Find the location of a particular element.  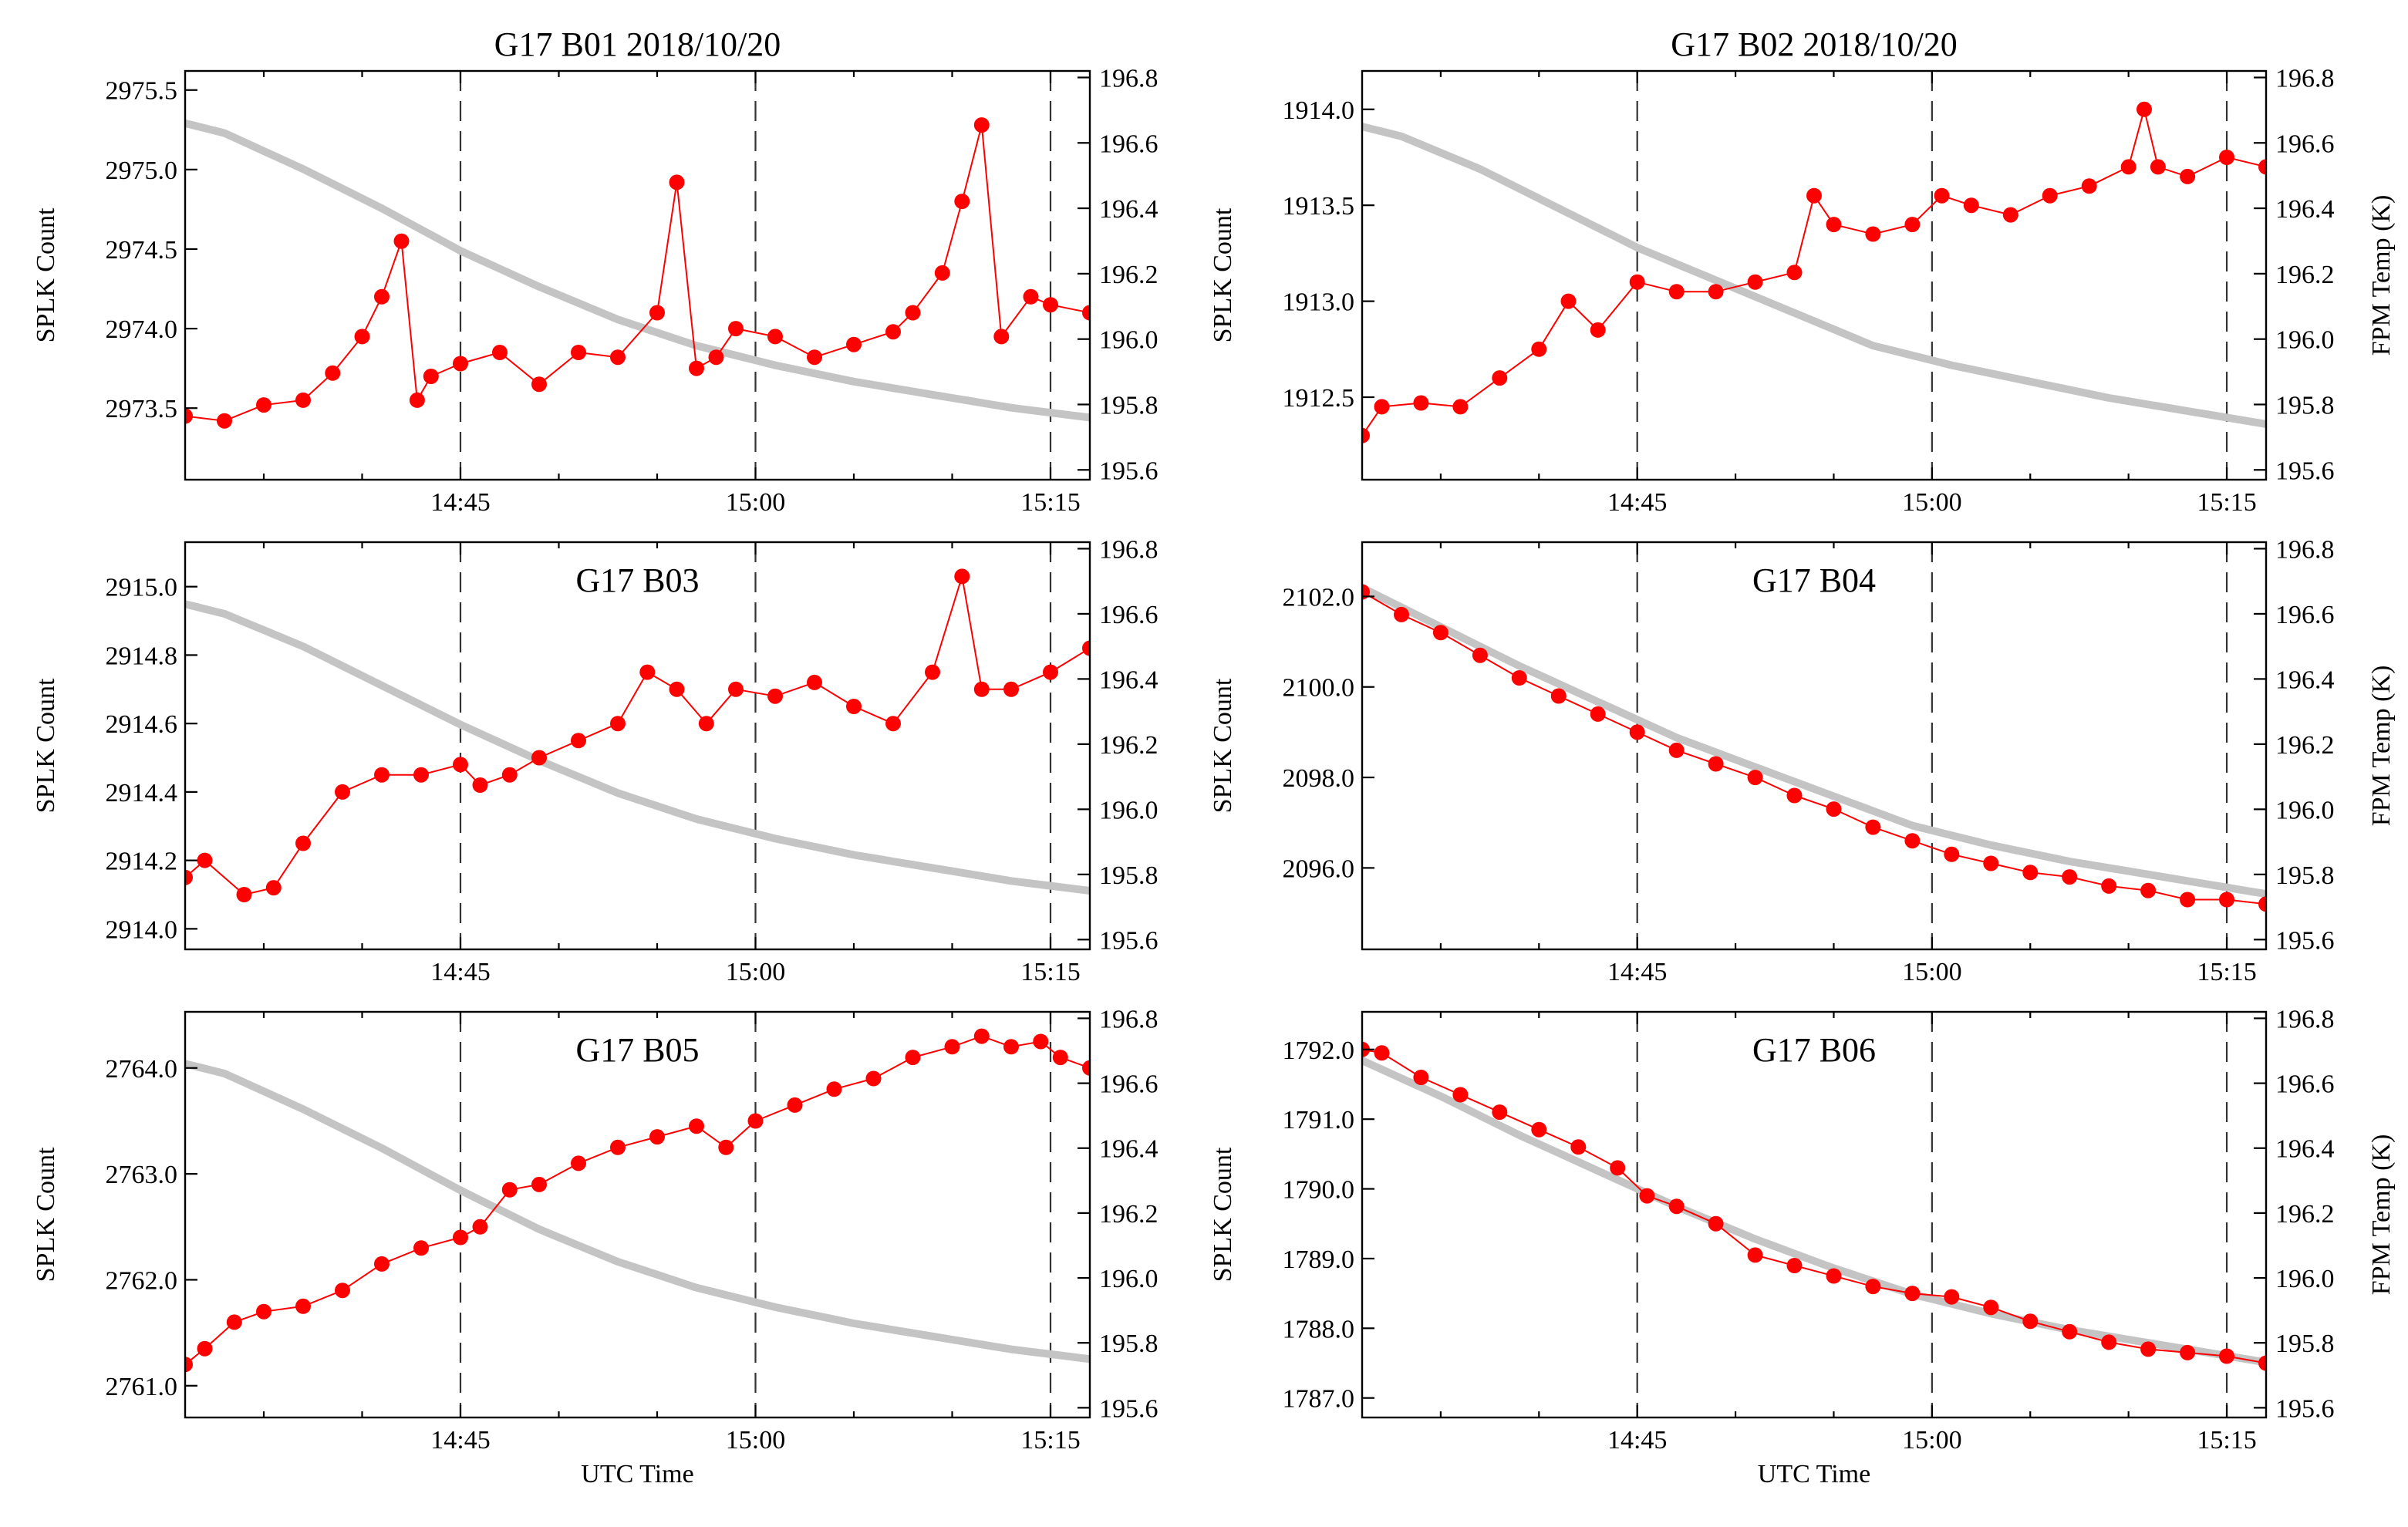

y-tick-label: 2975.0 is located at coordinates (142, 171).